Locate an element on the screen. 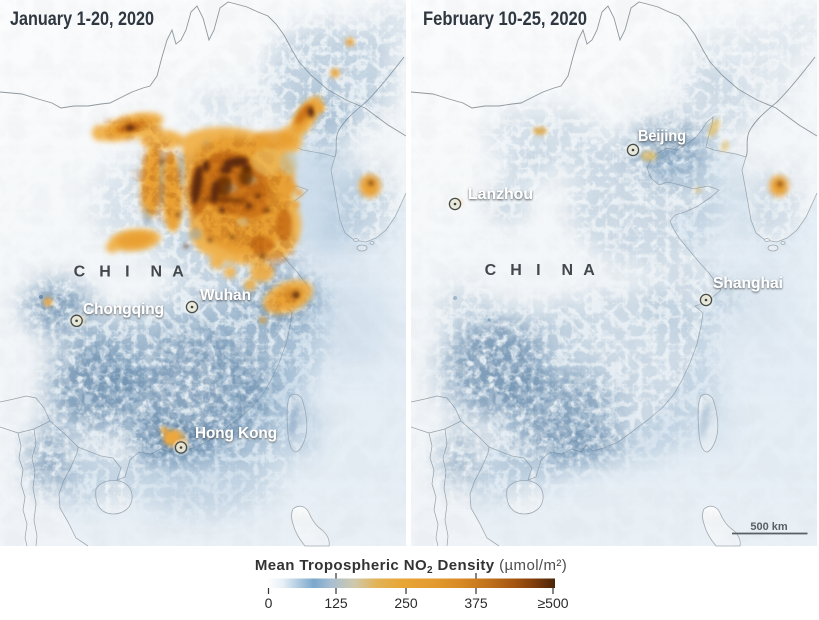 The image size is (819, 620). svg-text: 250 is located at coordinates (406, 603).